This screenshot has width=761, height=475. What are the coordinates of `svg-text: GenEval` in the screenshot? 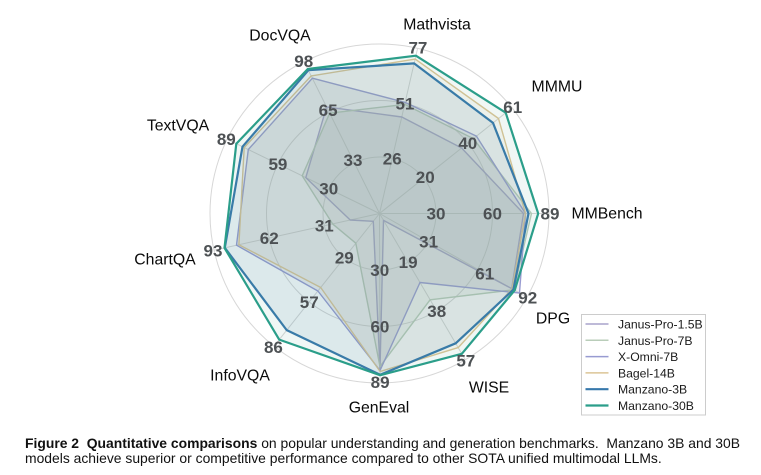 It's located at (379, 408).